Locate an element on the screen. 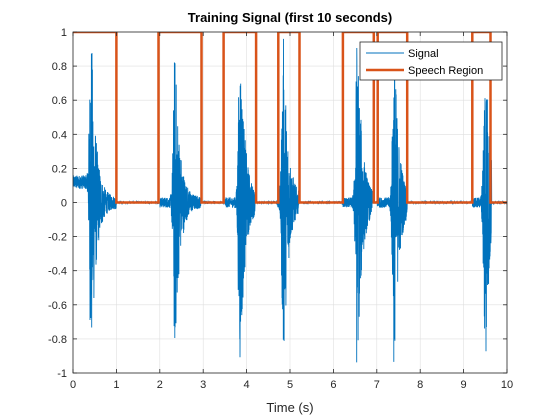 This screenshot has width=560, height=420. x-tick-label: 3 is located at coordinates (203, 385).